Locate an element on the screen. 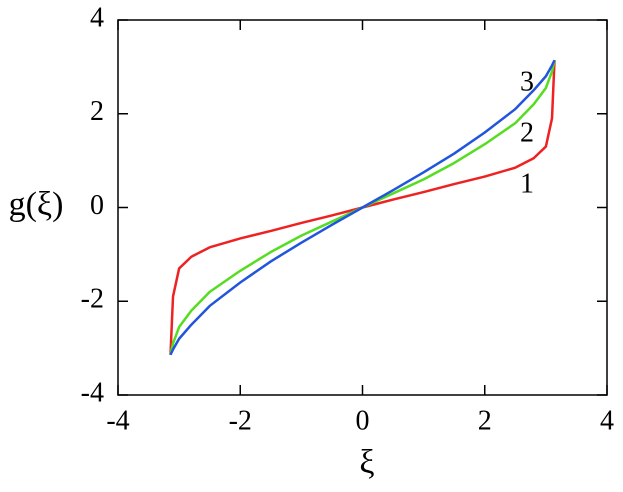 This screenshot has width=623, height=492. series-label: 3 is located at coordinates (527, 81).